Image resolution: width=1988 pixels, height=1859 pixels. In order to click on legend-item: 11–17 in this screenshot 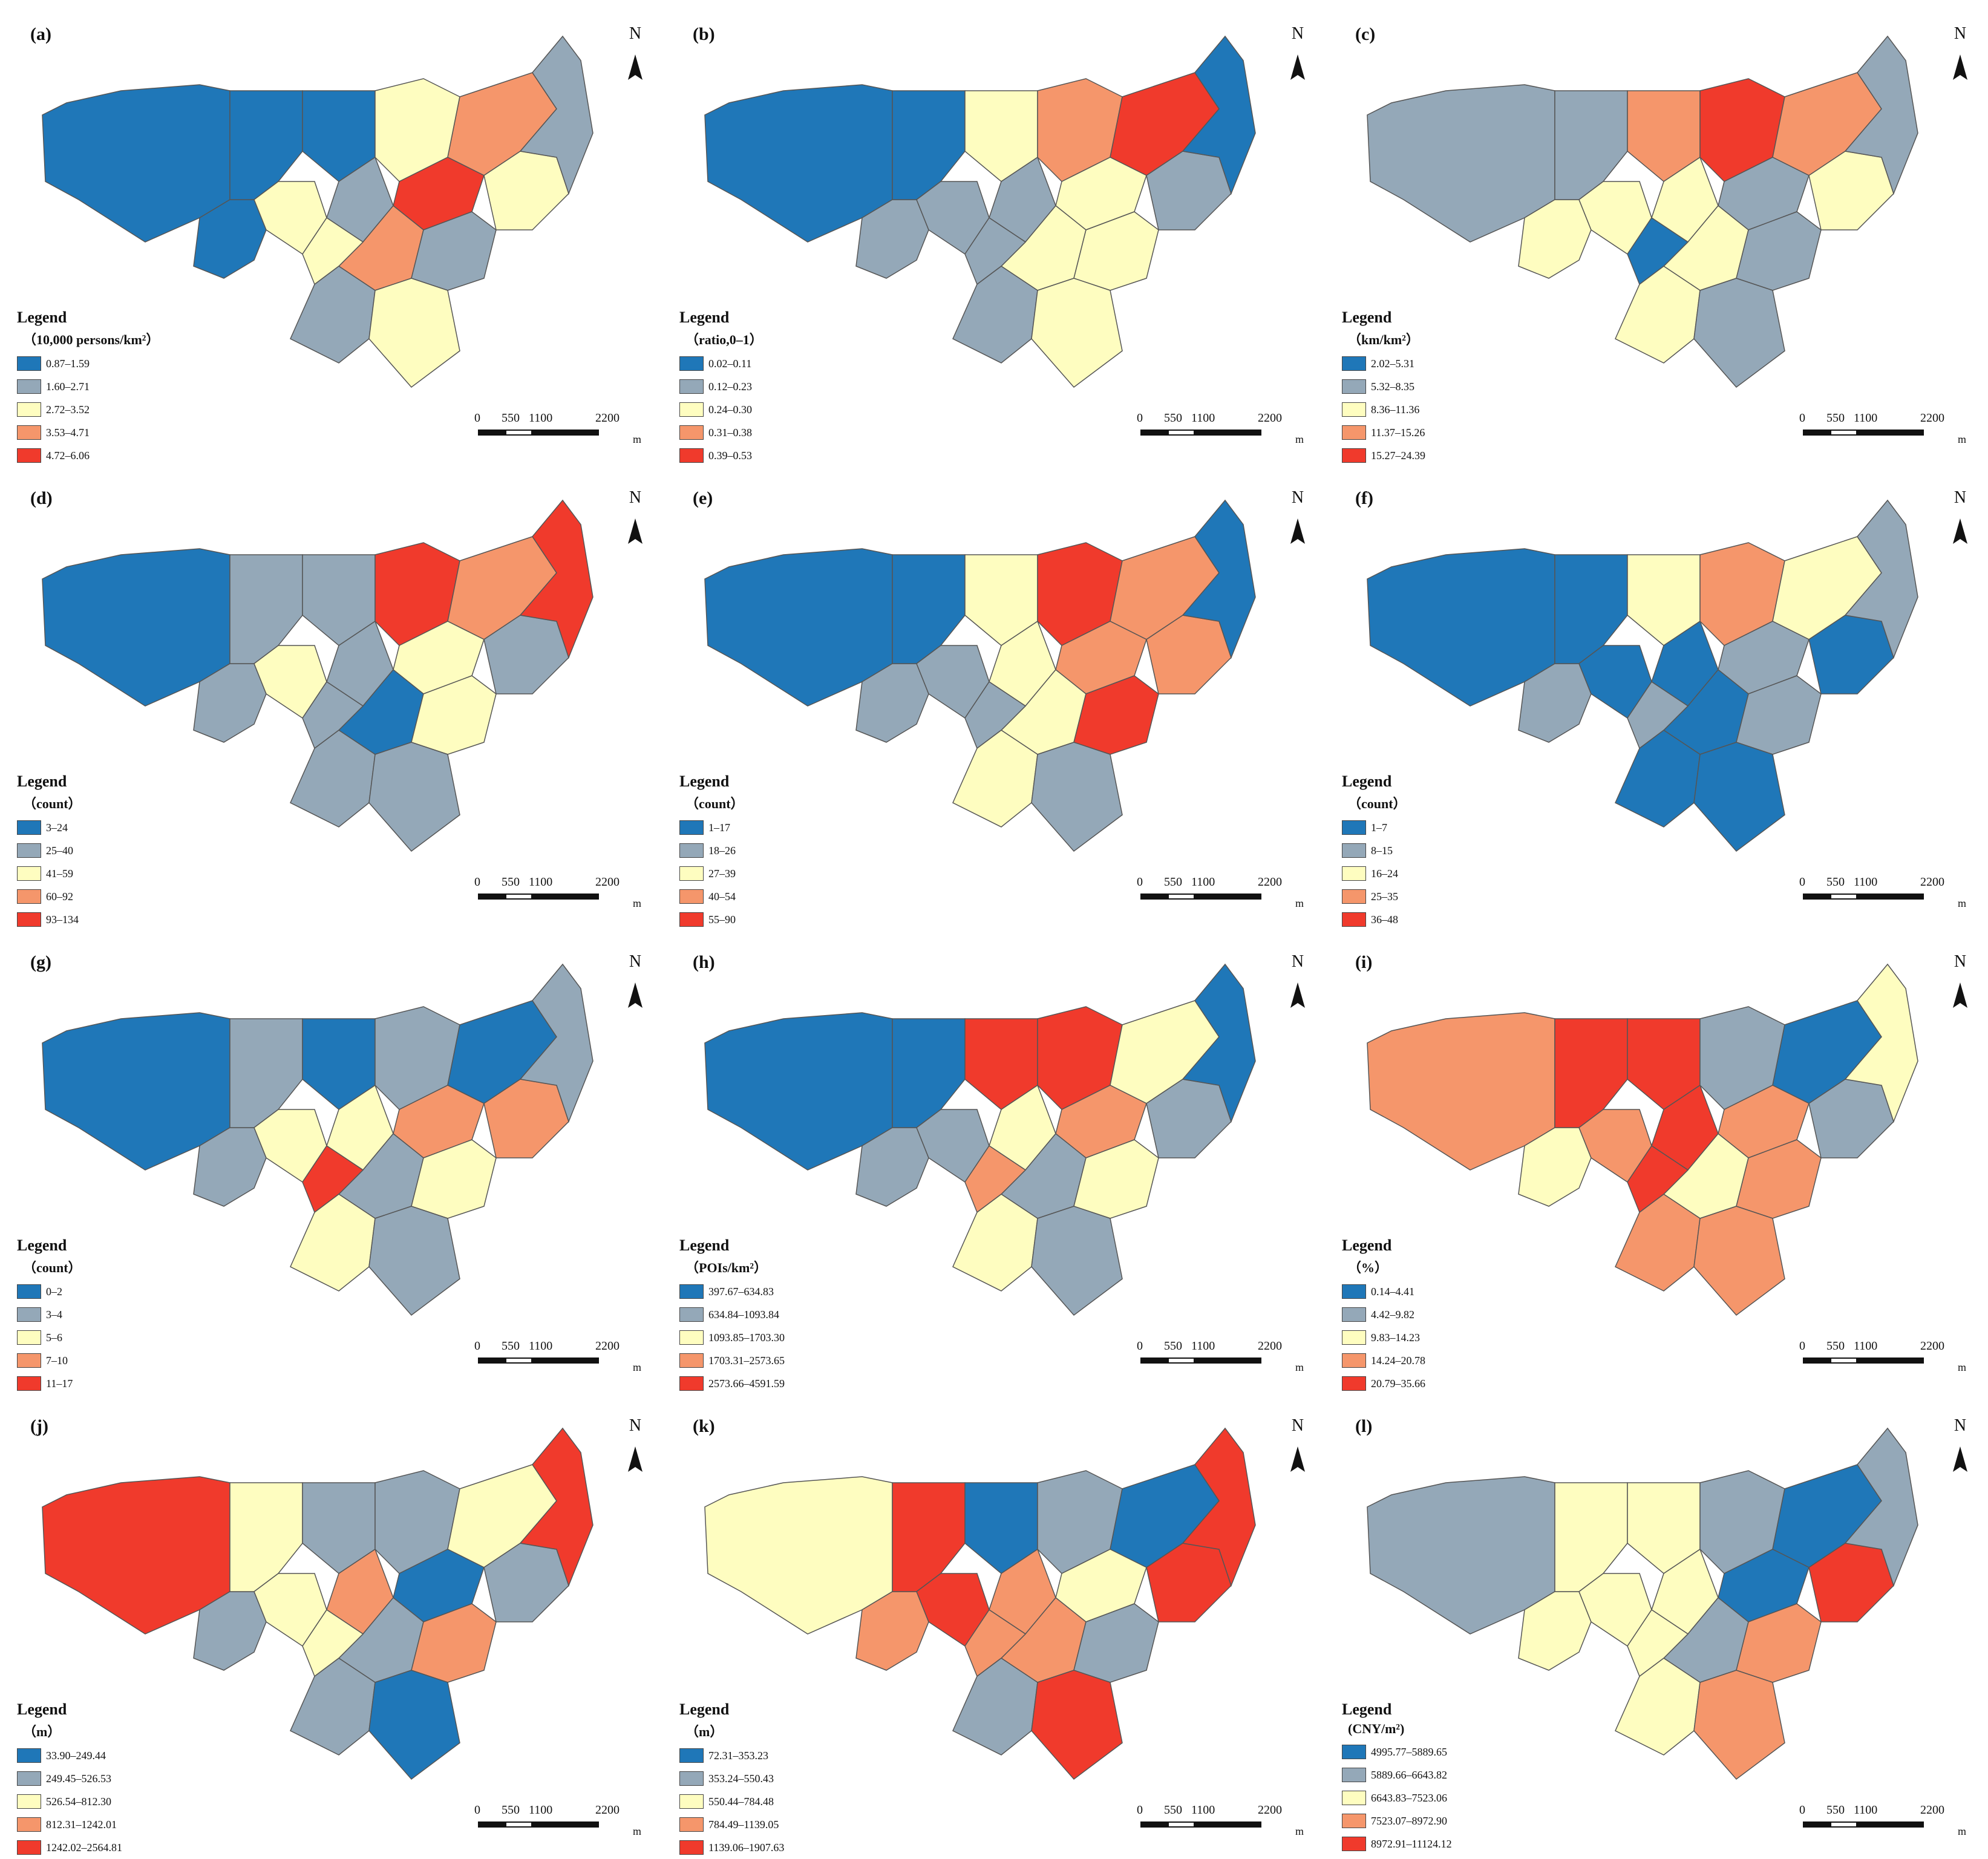, I will do `click(49, 1383)`.